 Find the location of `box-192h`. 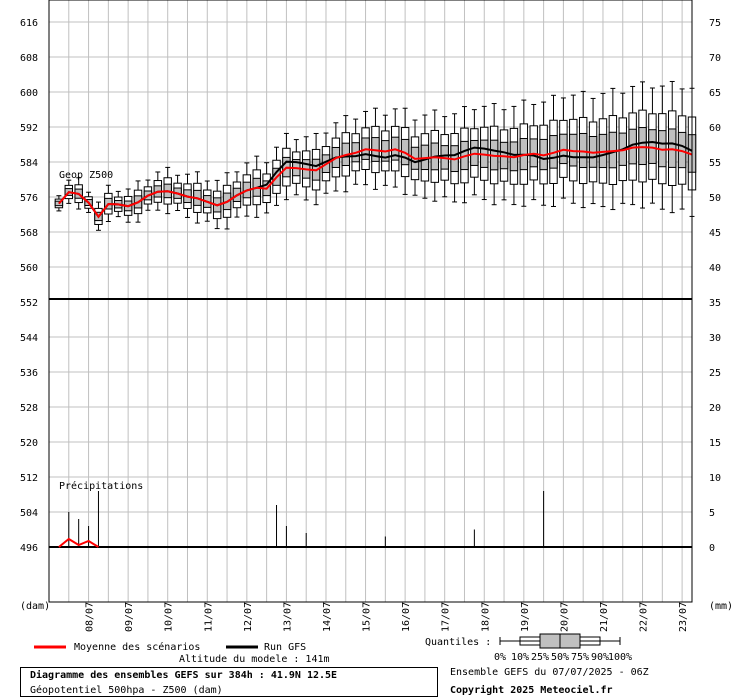

box-192h is located at coordinates (375, 148).